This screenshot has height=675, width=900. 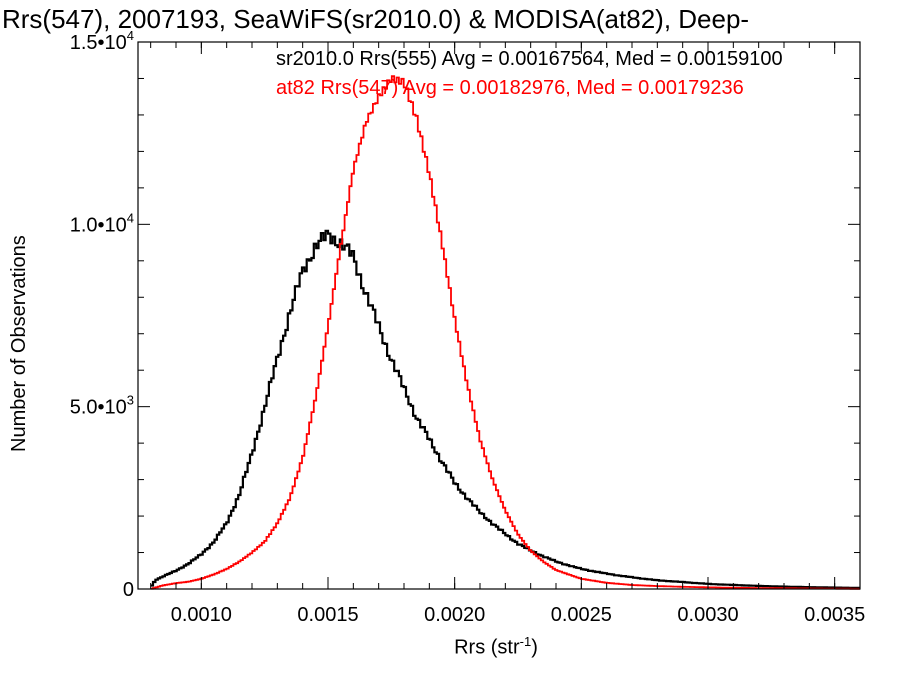 What do you see at coordinates (102, 41) in the screenshot?
I see `y-tick-label: 1.5•104` at bounding box center [102, 41].